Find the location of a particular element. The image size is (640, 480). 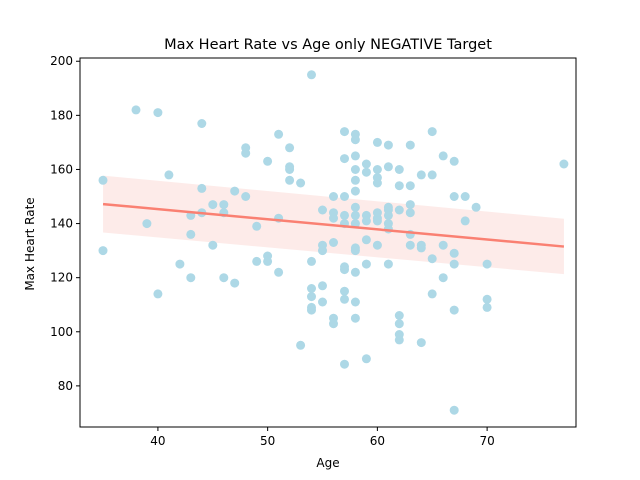

regression-line is located at coordinates (333, 225).